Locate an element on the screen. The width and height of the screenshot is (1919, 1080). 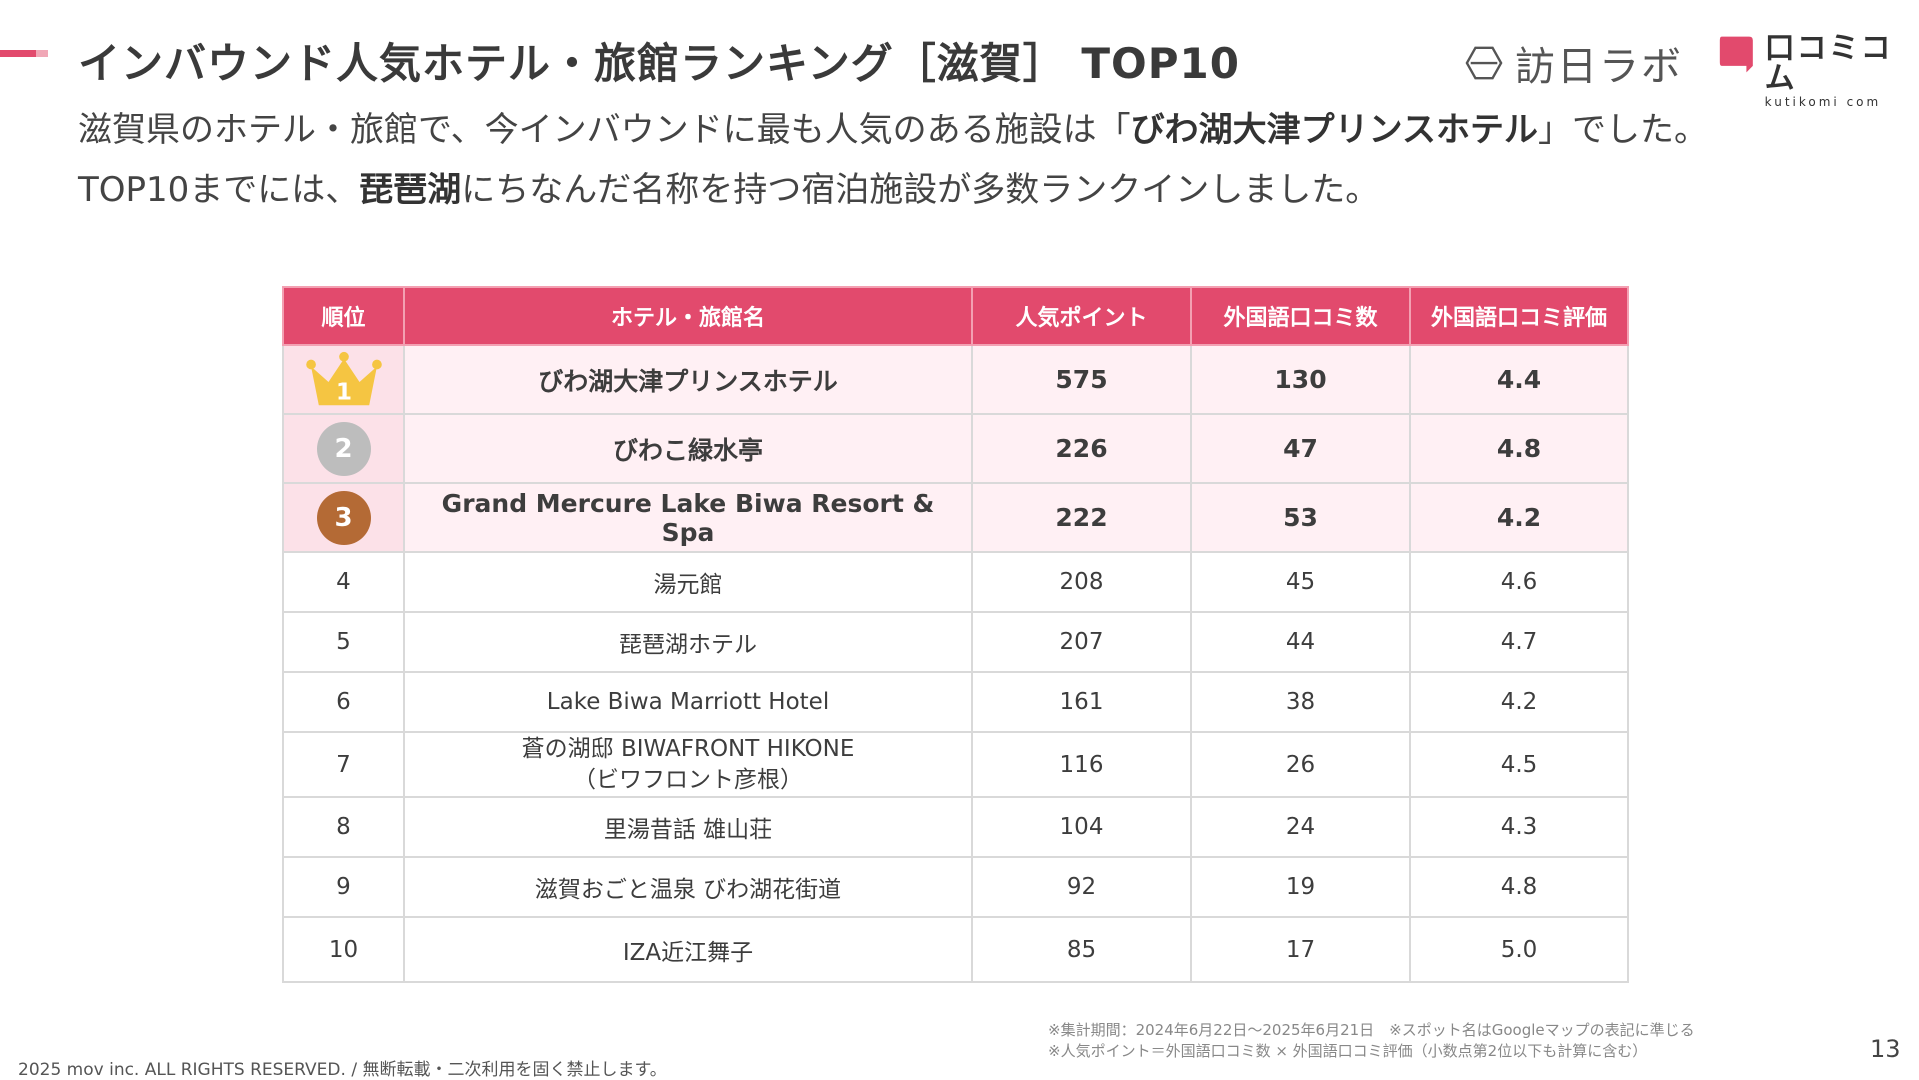
points-value: 92 is located at coordinates (1081, 887).